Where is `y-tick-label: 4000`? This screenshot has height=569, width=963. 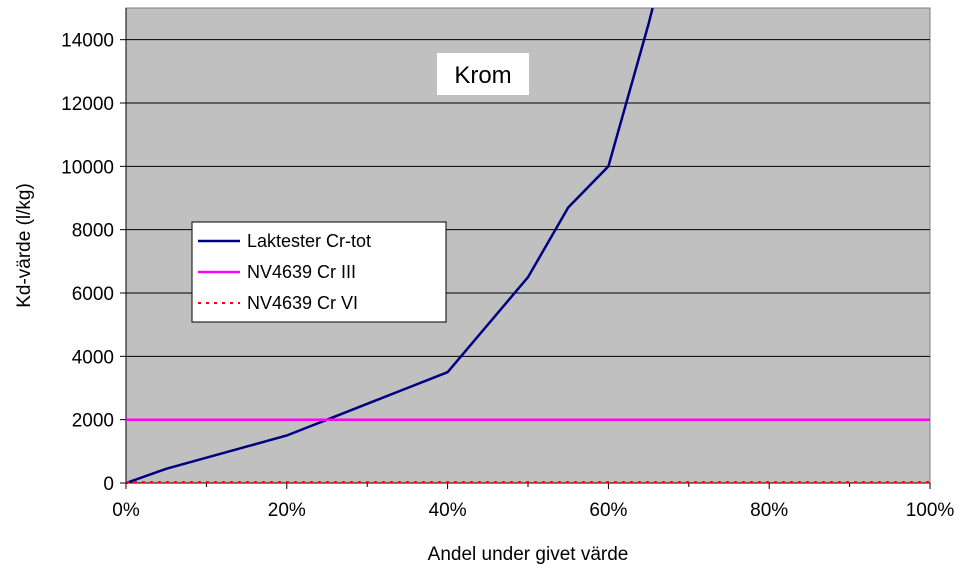 y-tick-label: 4000 is located at coordinates (93, 357).